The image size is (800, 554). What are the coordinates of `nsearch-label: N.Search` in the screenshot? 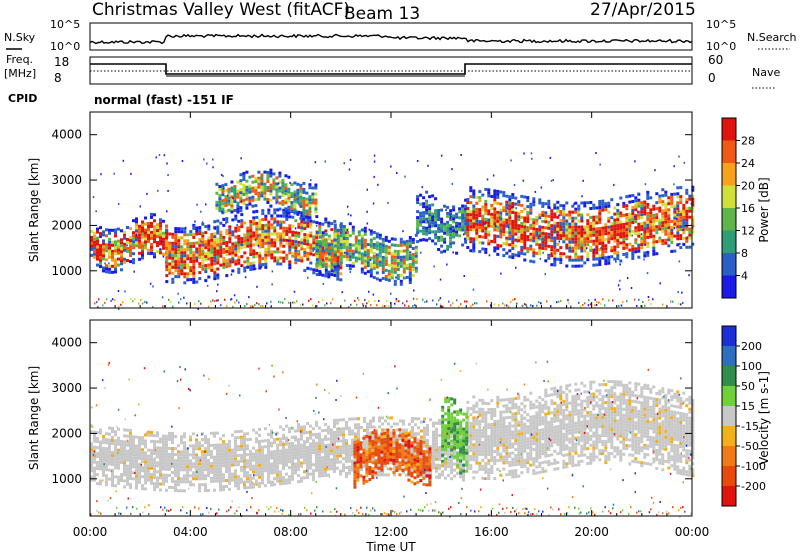 It's located at (772, 37).